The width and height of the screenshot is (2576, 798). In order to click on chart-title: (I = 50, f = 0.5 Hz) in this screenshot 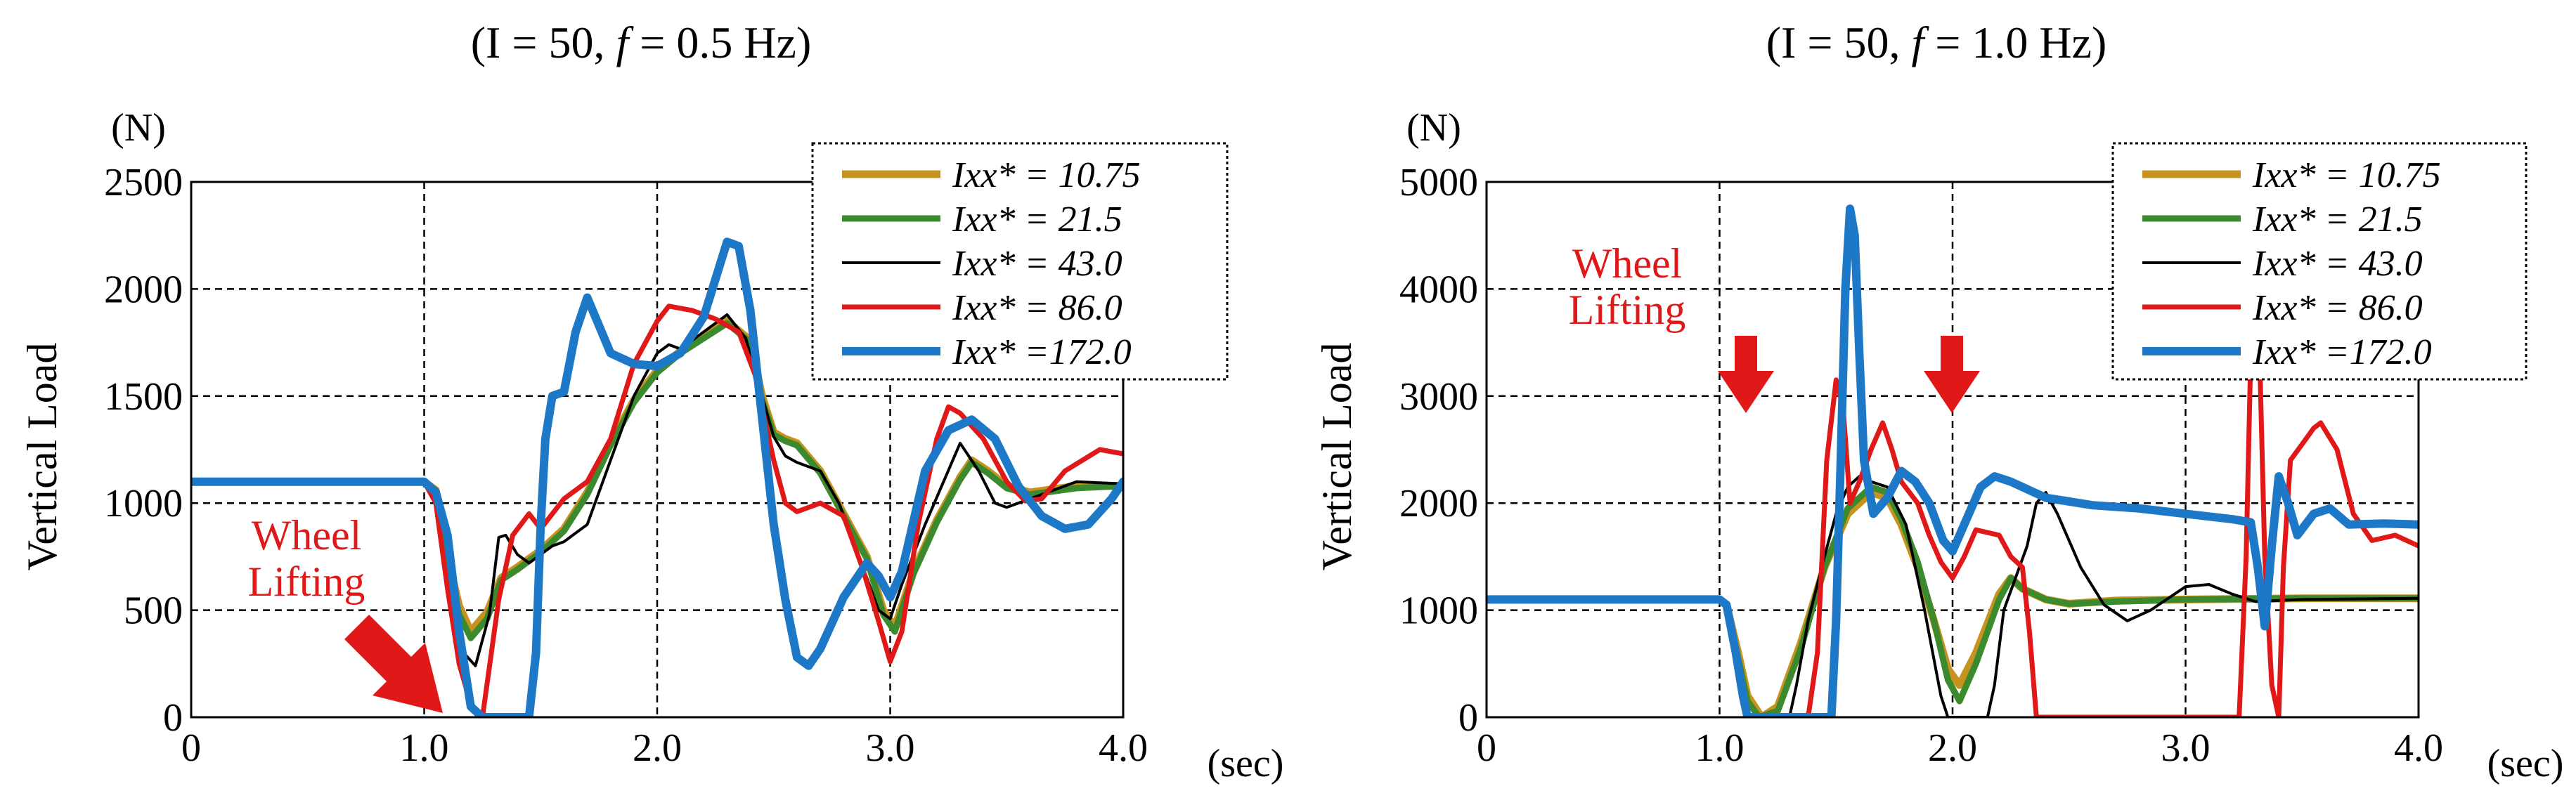, I will do `click(642, 42)`.